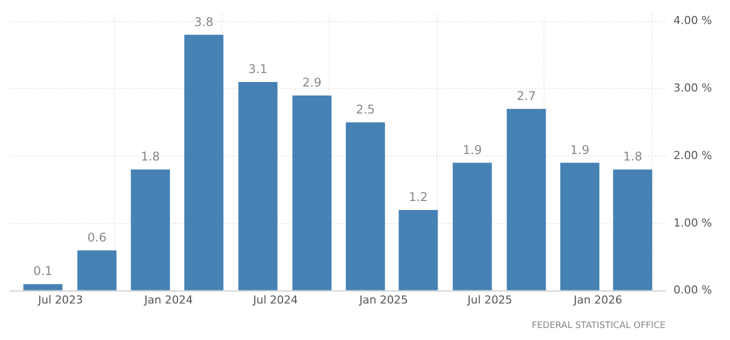 Image resolution: width=730 pixels, height=340 pixels. I want to click on x-tick-label: Jan 2025, so click(383, 299).